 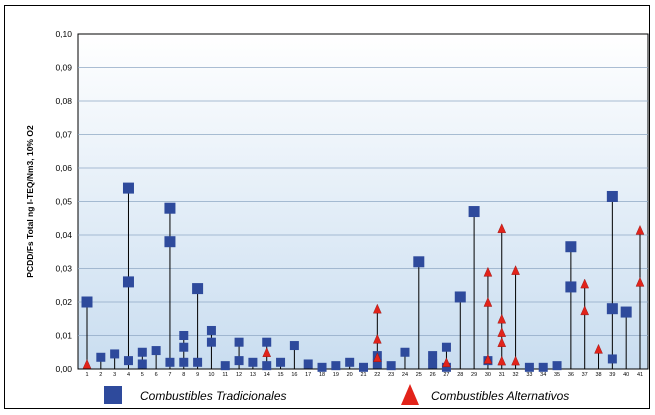 I want to click on y-tick-label: 0,05, so click(x=63, y=202).